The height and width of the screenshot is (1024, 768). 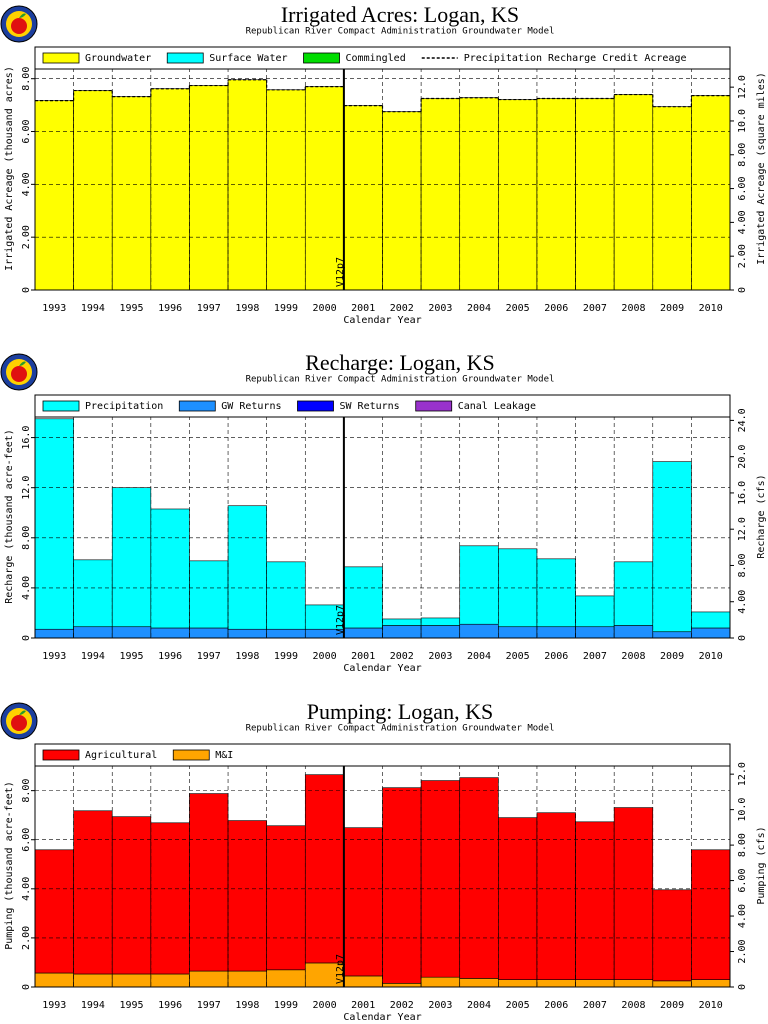 I want to click on x-tick-label: 1993, so click(x=54, y=1005).